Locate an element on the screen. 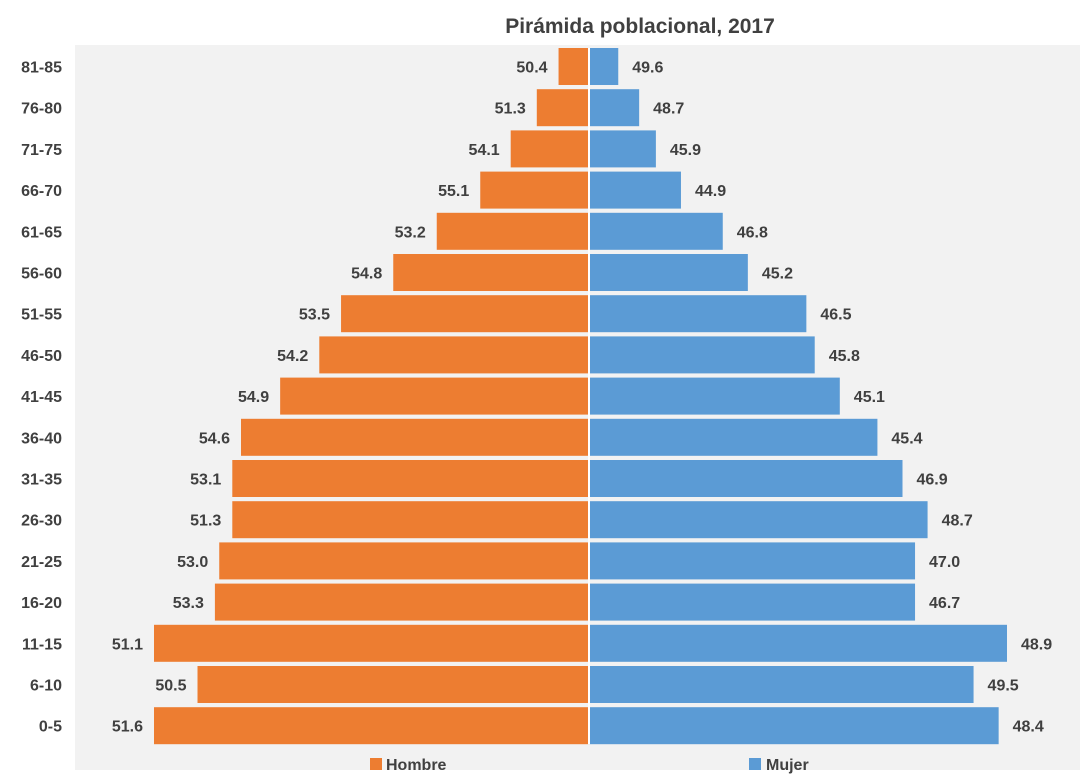  data-label-mujer-61-65: 46.8 is located at coordinates (752, 232).